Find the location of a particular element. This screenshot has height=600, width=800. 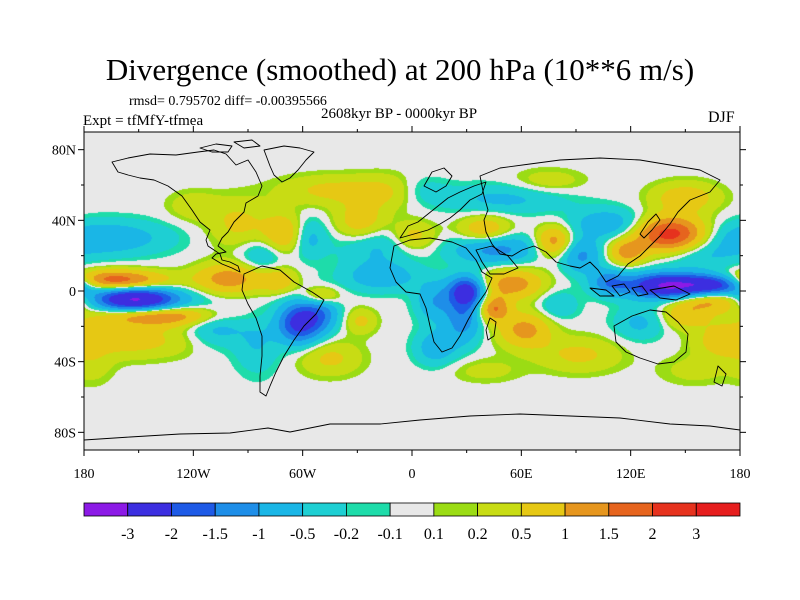

lat-tick-label: 40S is located at coordinates (65, 363).